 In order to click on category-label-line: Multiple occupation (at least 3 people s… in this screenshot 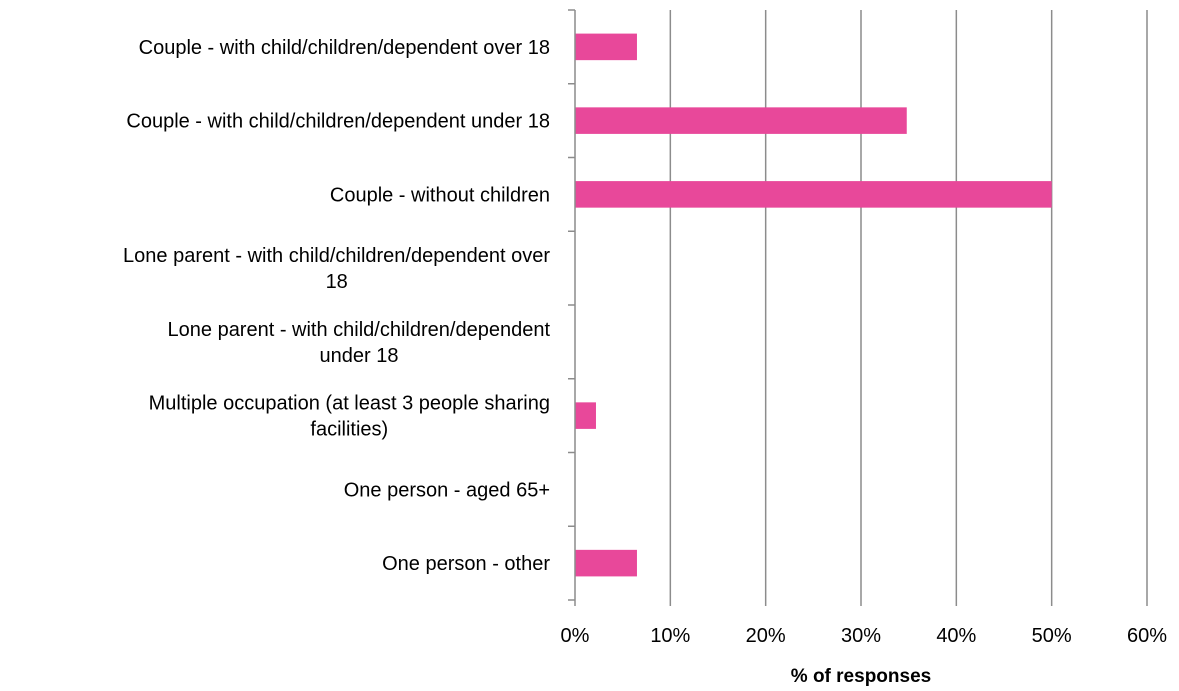, I will do `click(349, 404)`.